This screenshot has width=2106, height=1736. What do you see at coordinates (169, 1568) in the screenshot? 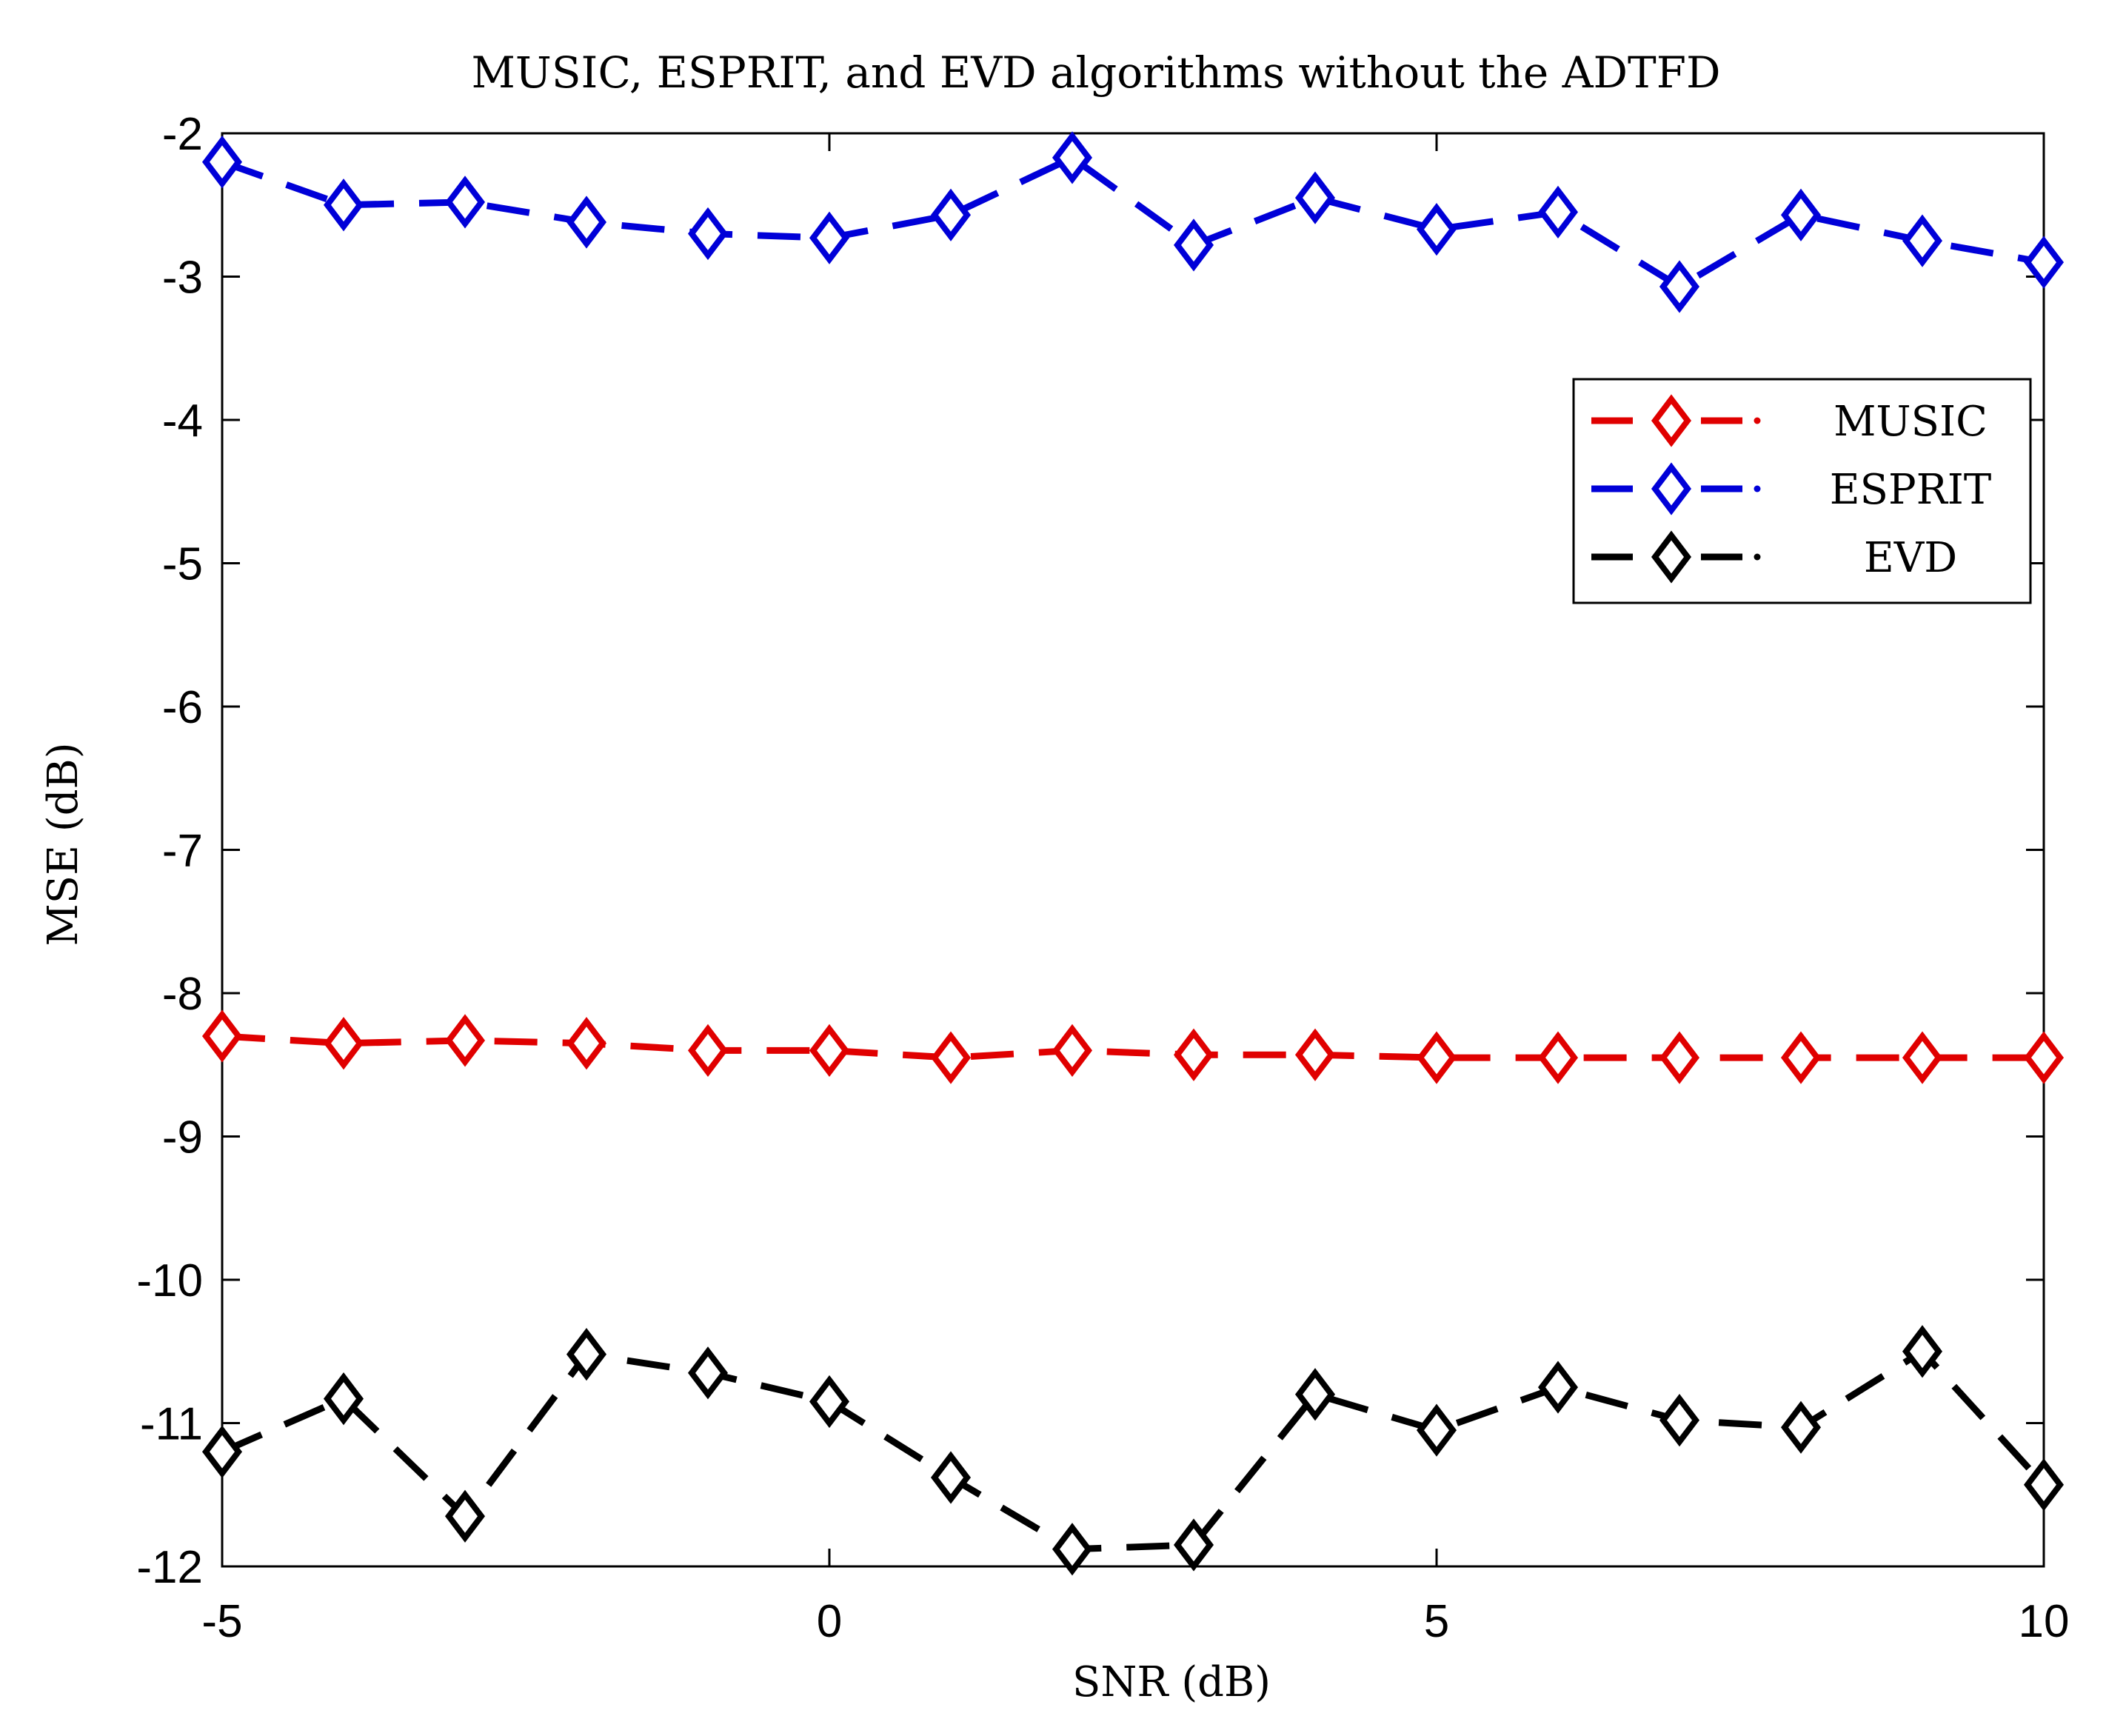
I see `y-tick-label: -12` at bounding box center [169, 1568].